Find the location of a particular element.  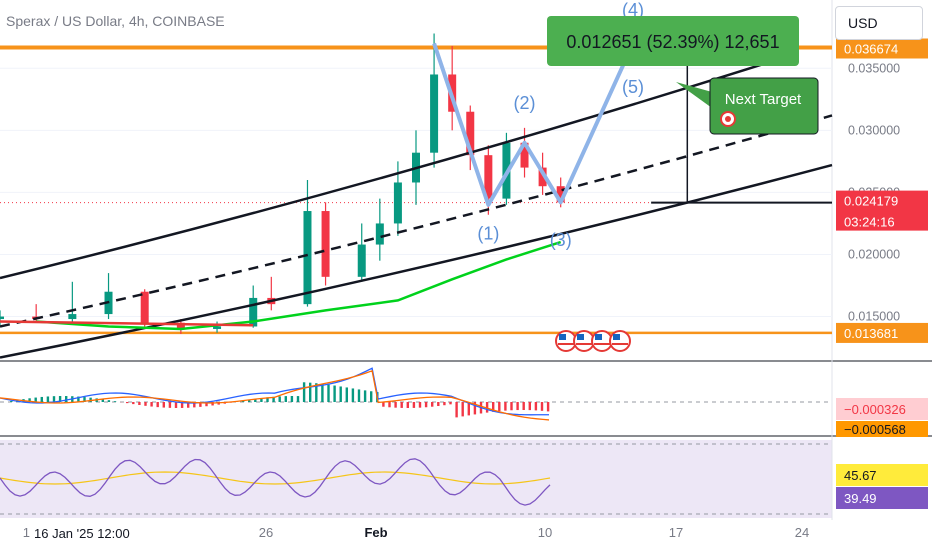

price-label-resistance: 0.036674 is located at coordinates (871, 48).